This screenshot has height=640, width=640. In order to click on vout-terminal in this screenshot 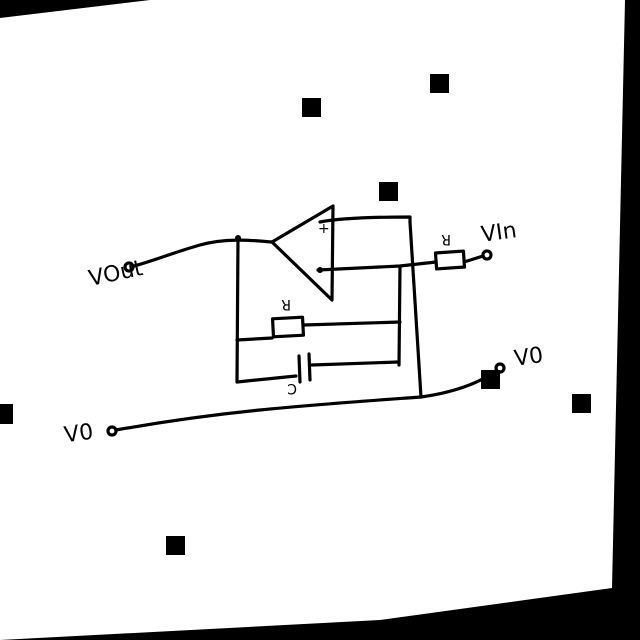, I will do `click(129, 267)`.